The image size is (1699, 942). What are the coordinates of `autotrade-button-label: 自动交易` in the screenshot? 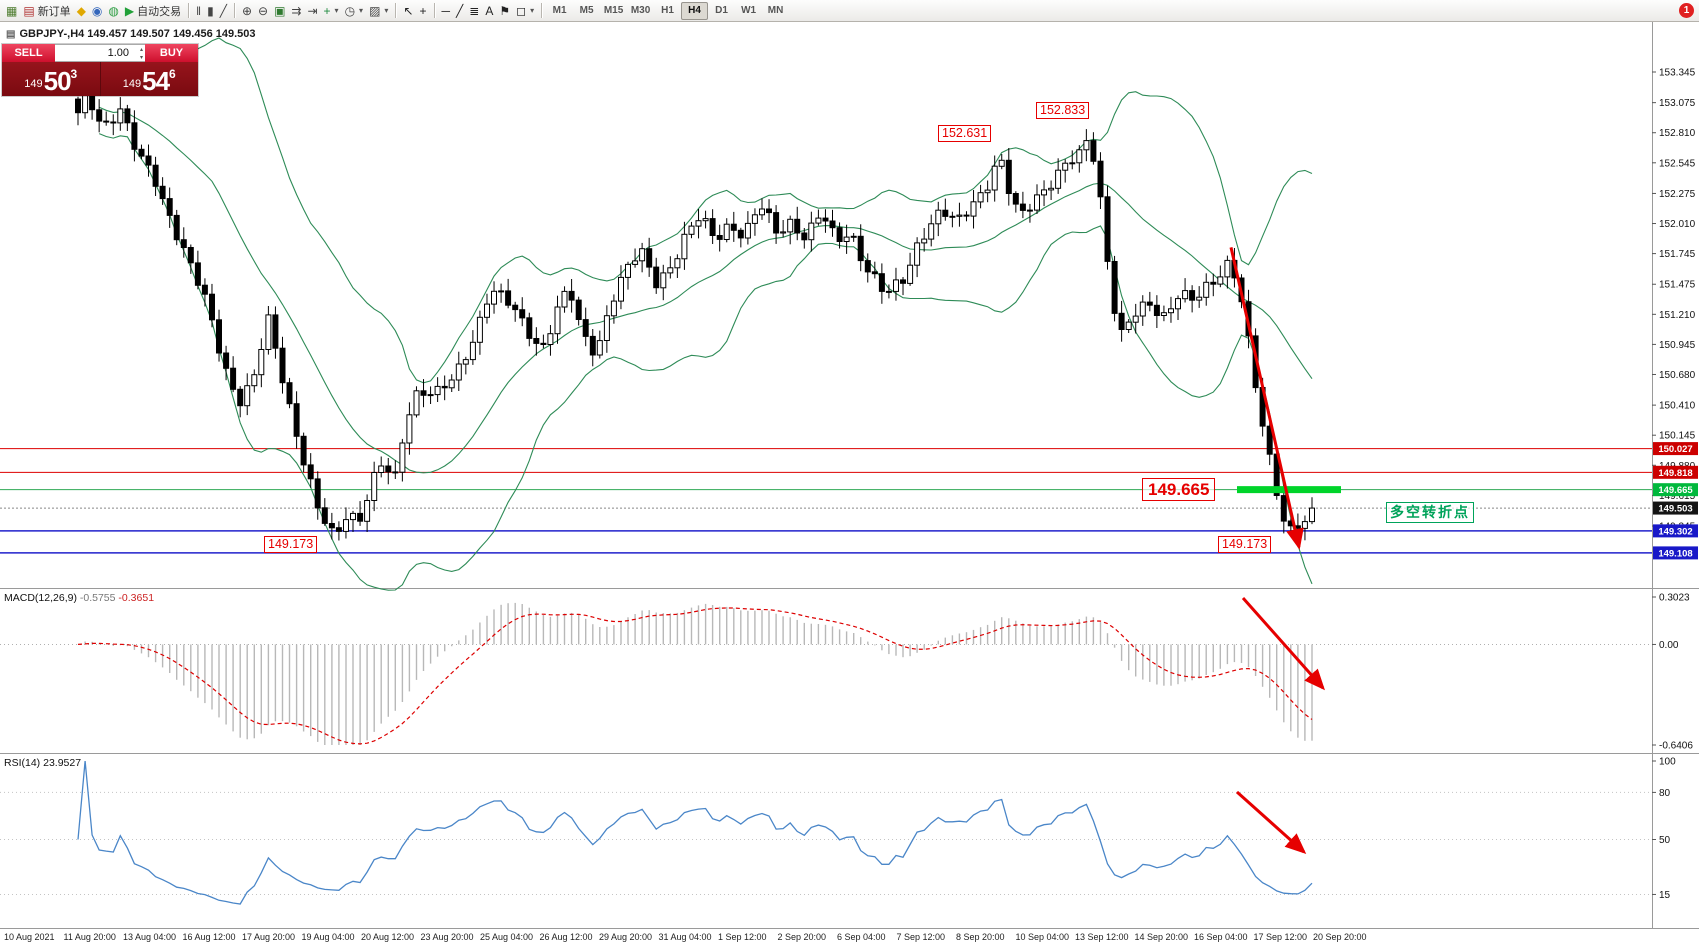 It's located at (159, 11).